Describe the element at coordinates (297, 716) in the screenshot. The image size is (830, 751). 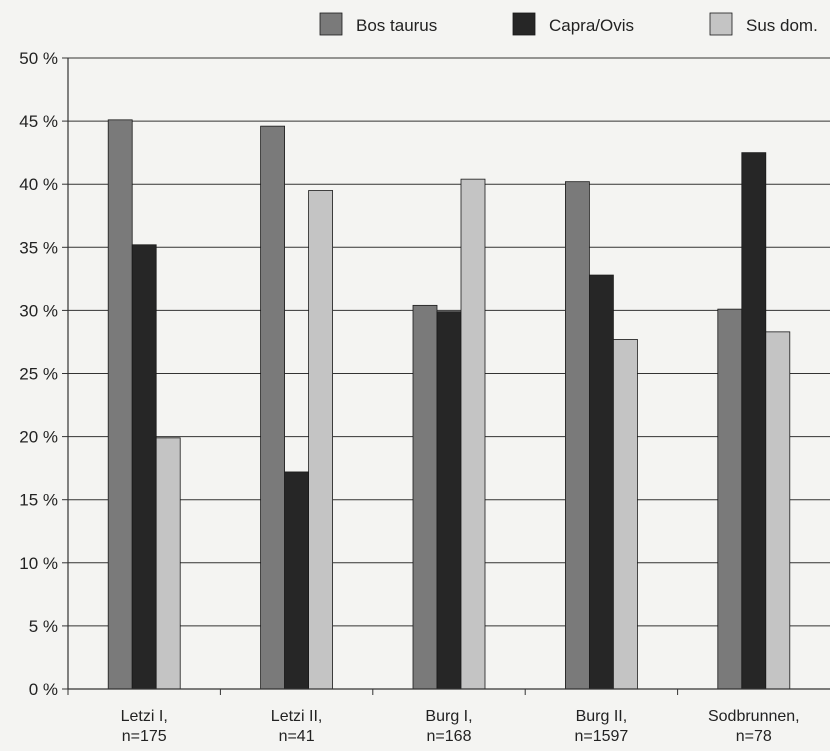
I see `x-tick-label: Letzi II,` at that location.